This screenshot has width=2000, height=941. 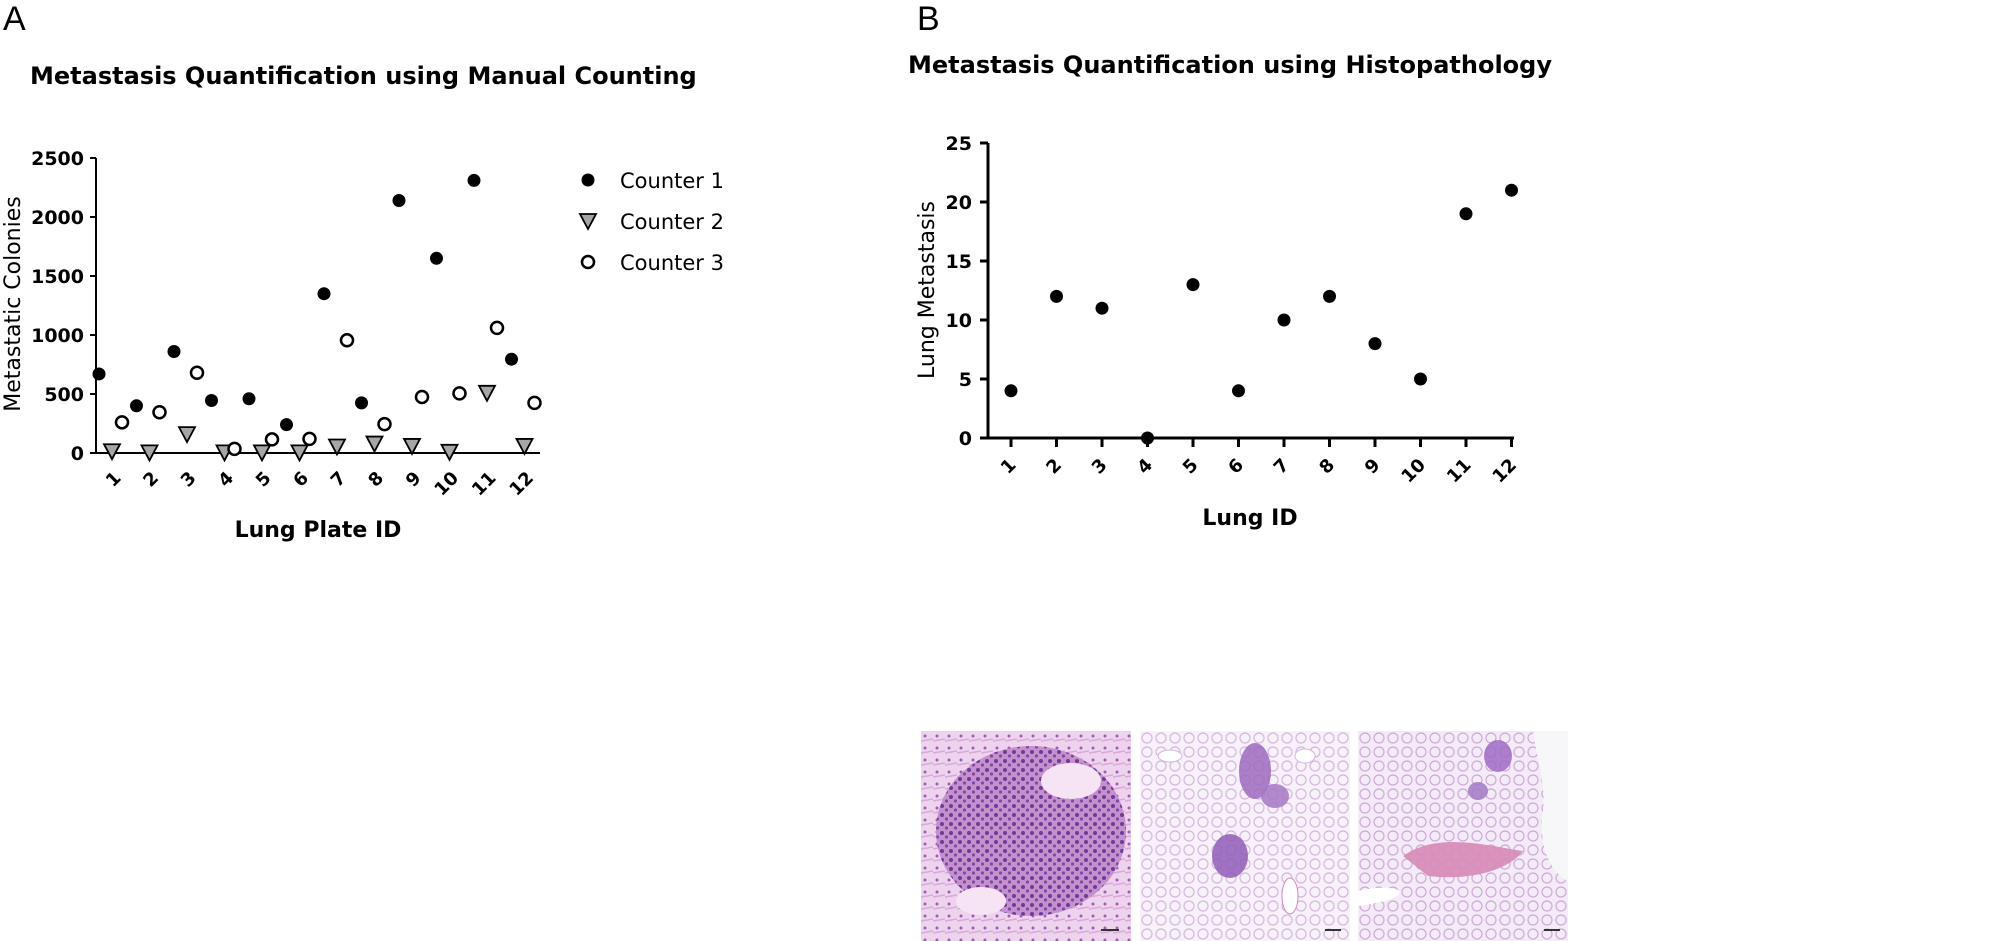 I want to click on chart-b-x-tick-label: 4, so click(x=1145, y=467).